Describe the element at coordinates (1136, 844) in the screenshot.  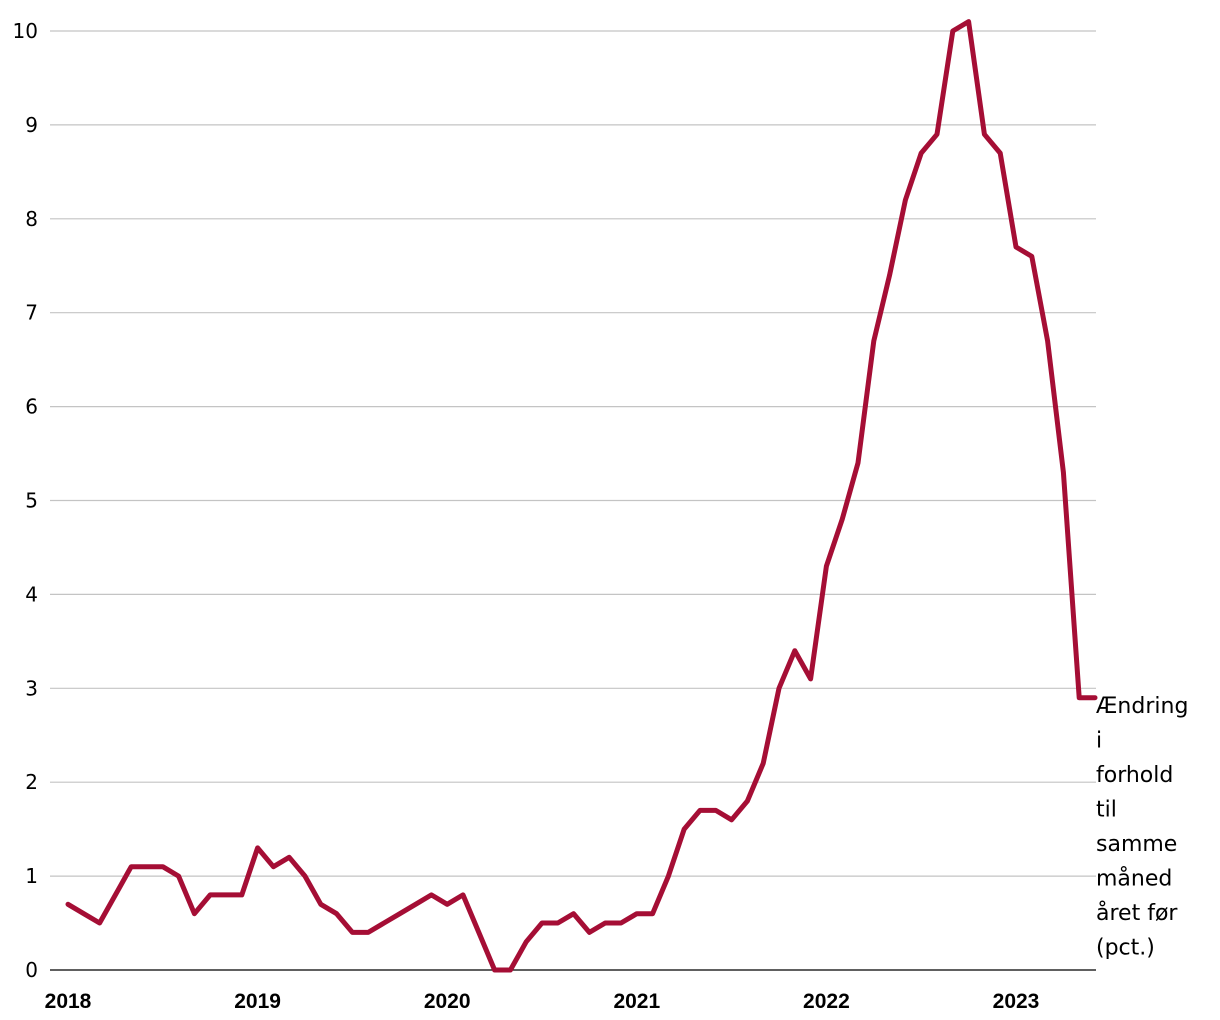
I see `series-label-line: samme` at that location.